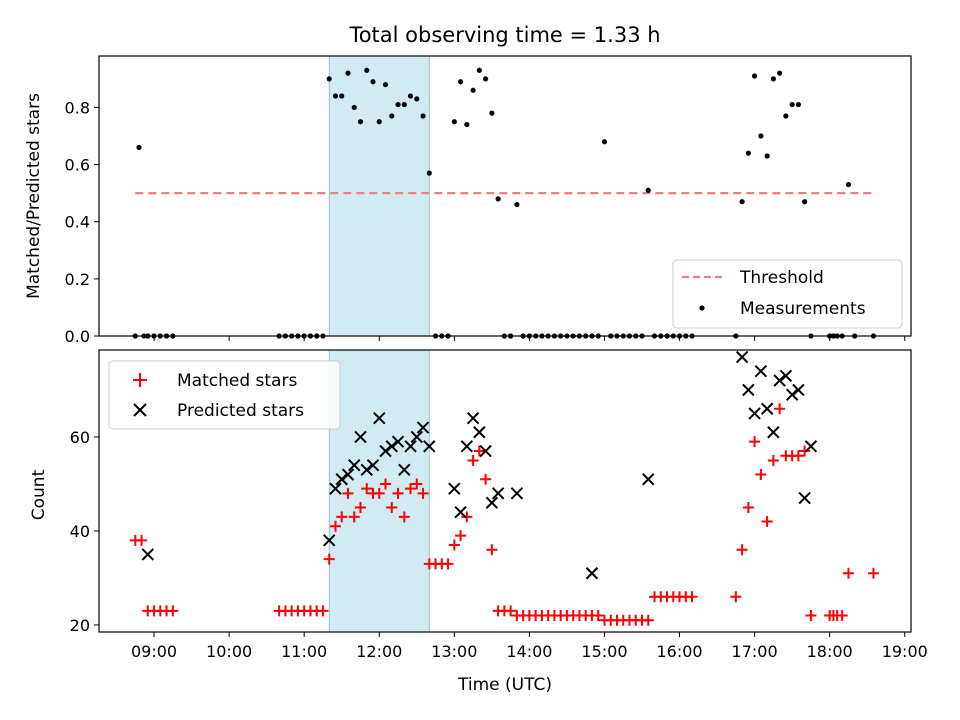  Describe the element at coordinates (905, 651) in the screenshot. I see `x-tick-label: 19:00` at that location.